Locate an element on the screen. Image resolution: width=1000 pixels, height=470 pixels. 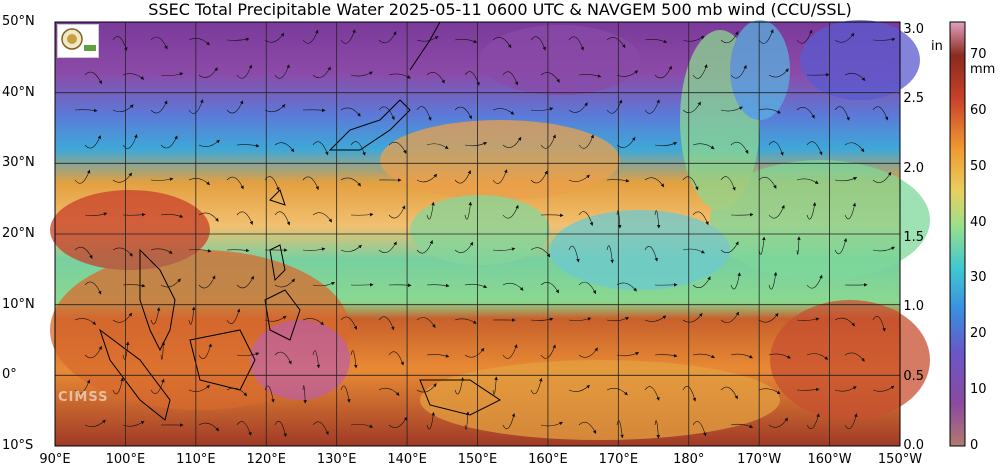
colorbar is located at coordinates (957, 234).